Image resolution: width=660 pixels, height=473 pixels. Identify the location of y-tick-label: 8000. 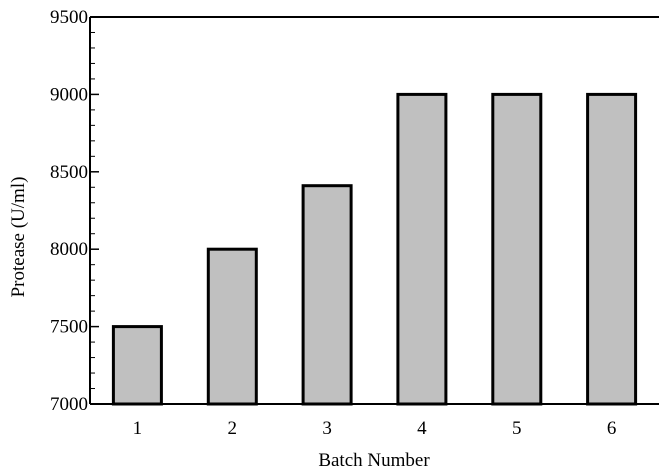
(69, 249).